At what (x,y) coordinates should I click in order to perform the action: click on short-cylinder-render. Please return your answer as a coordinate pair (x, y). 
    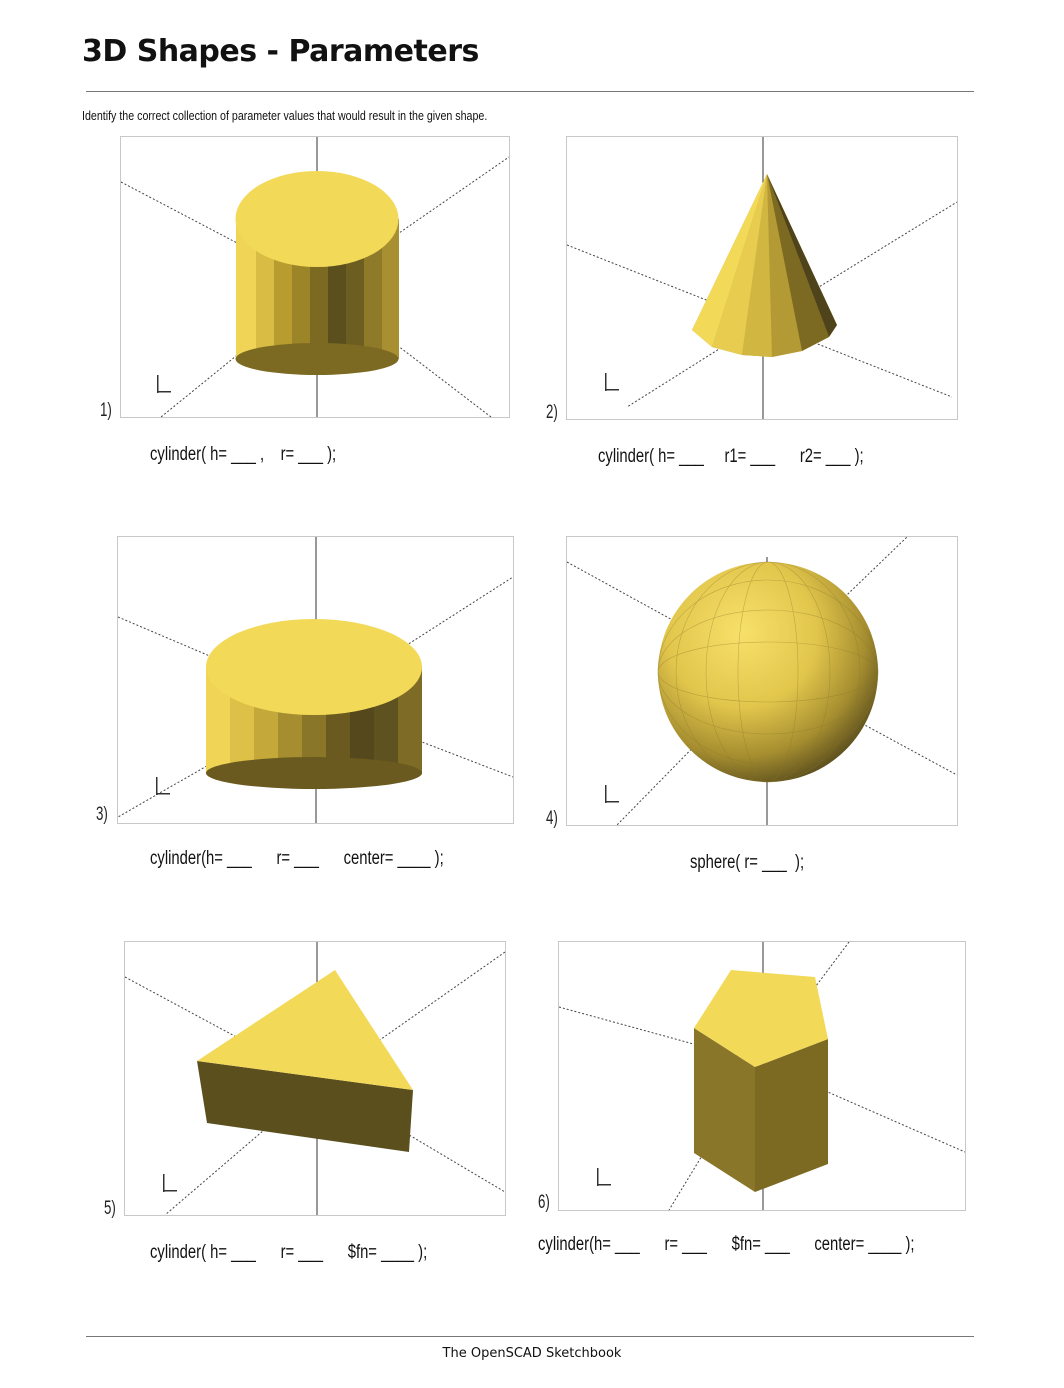
    Looking at the image, I should click on (315, 680).